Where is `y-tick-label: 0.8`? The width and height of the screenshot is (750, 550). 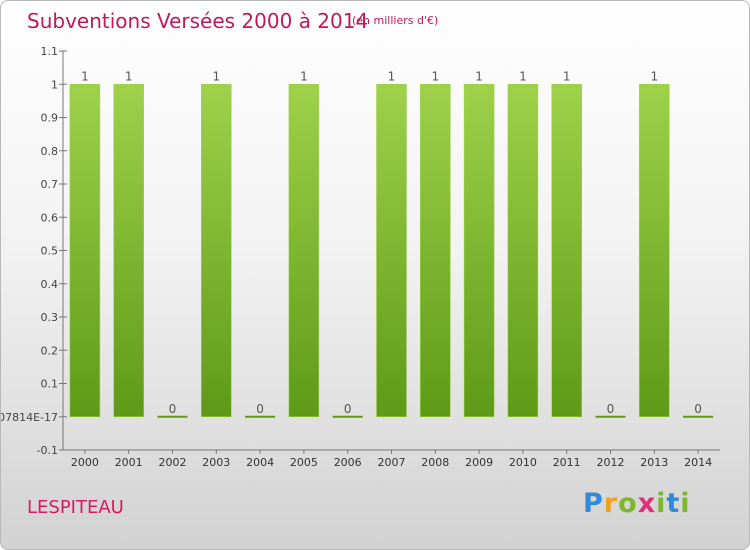 y-tick-label: 0.8 is located at coordinates (50, 151).